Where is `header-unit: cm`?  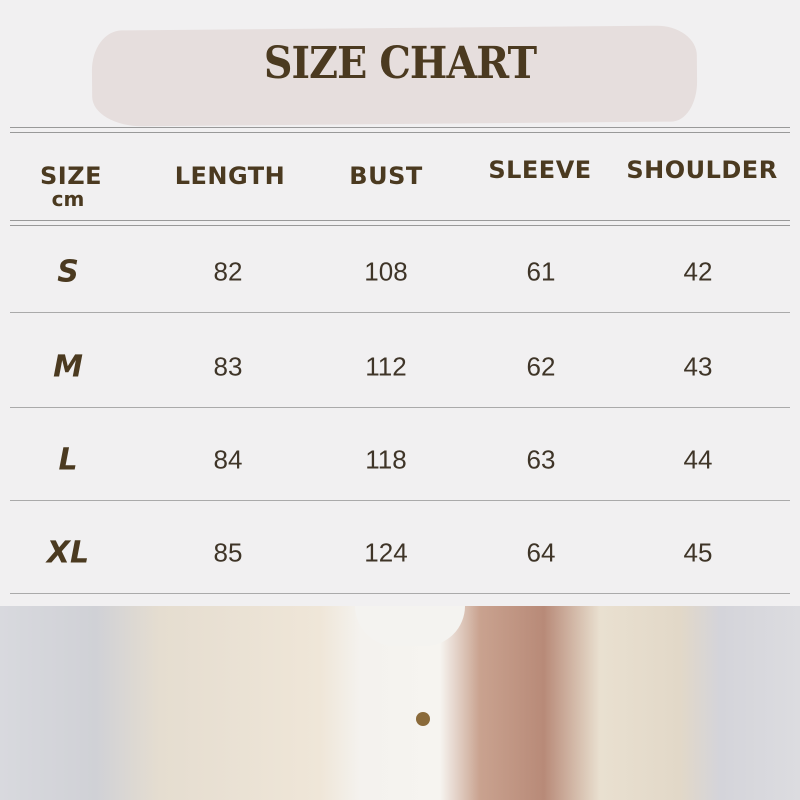
header-unit: cm is located at coordinates (68, 199).